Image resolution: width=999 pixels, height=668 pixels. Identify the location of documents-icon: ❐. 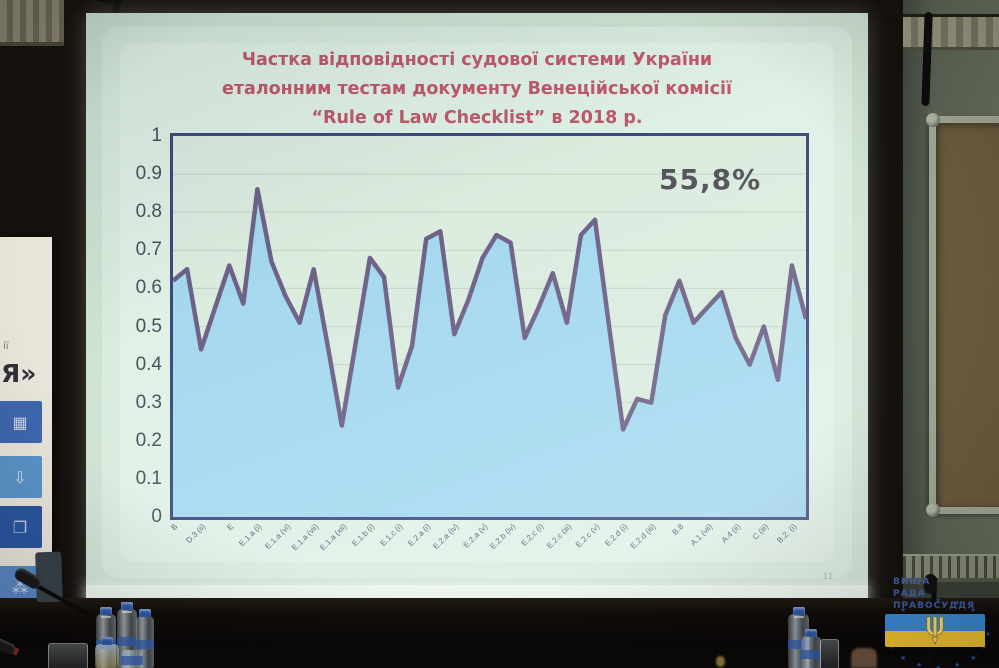
(20, 527).